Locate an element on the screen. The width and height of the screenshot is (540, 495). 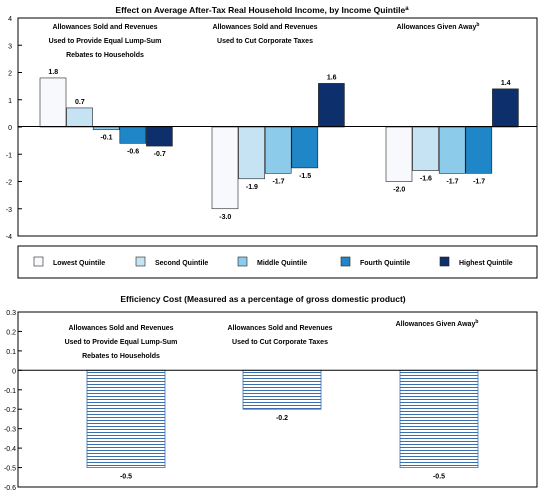
legend-swatch-second-quintile is located at coordinates (140, 261).